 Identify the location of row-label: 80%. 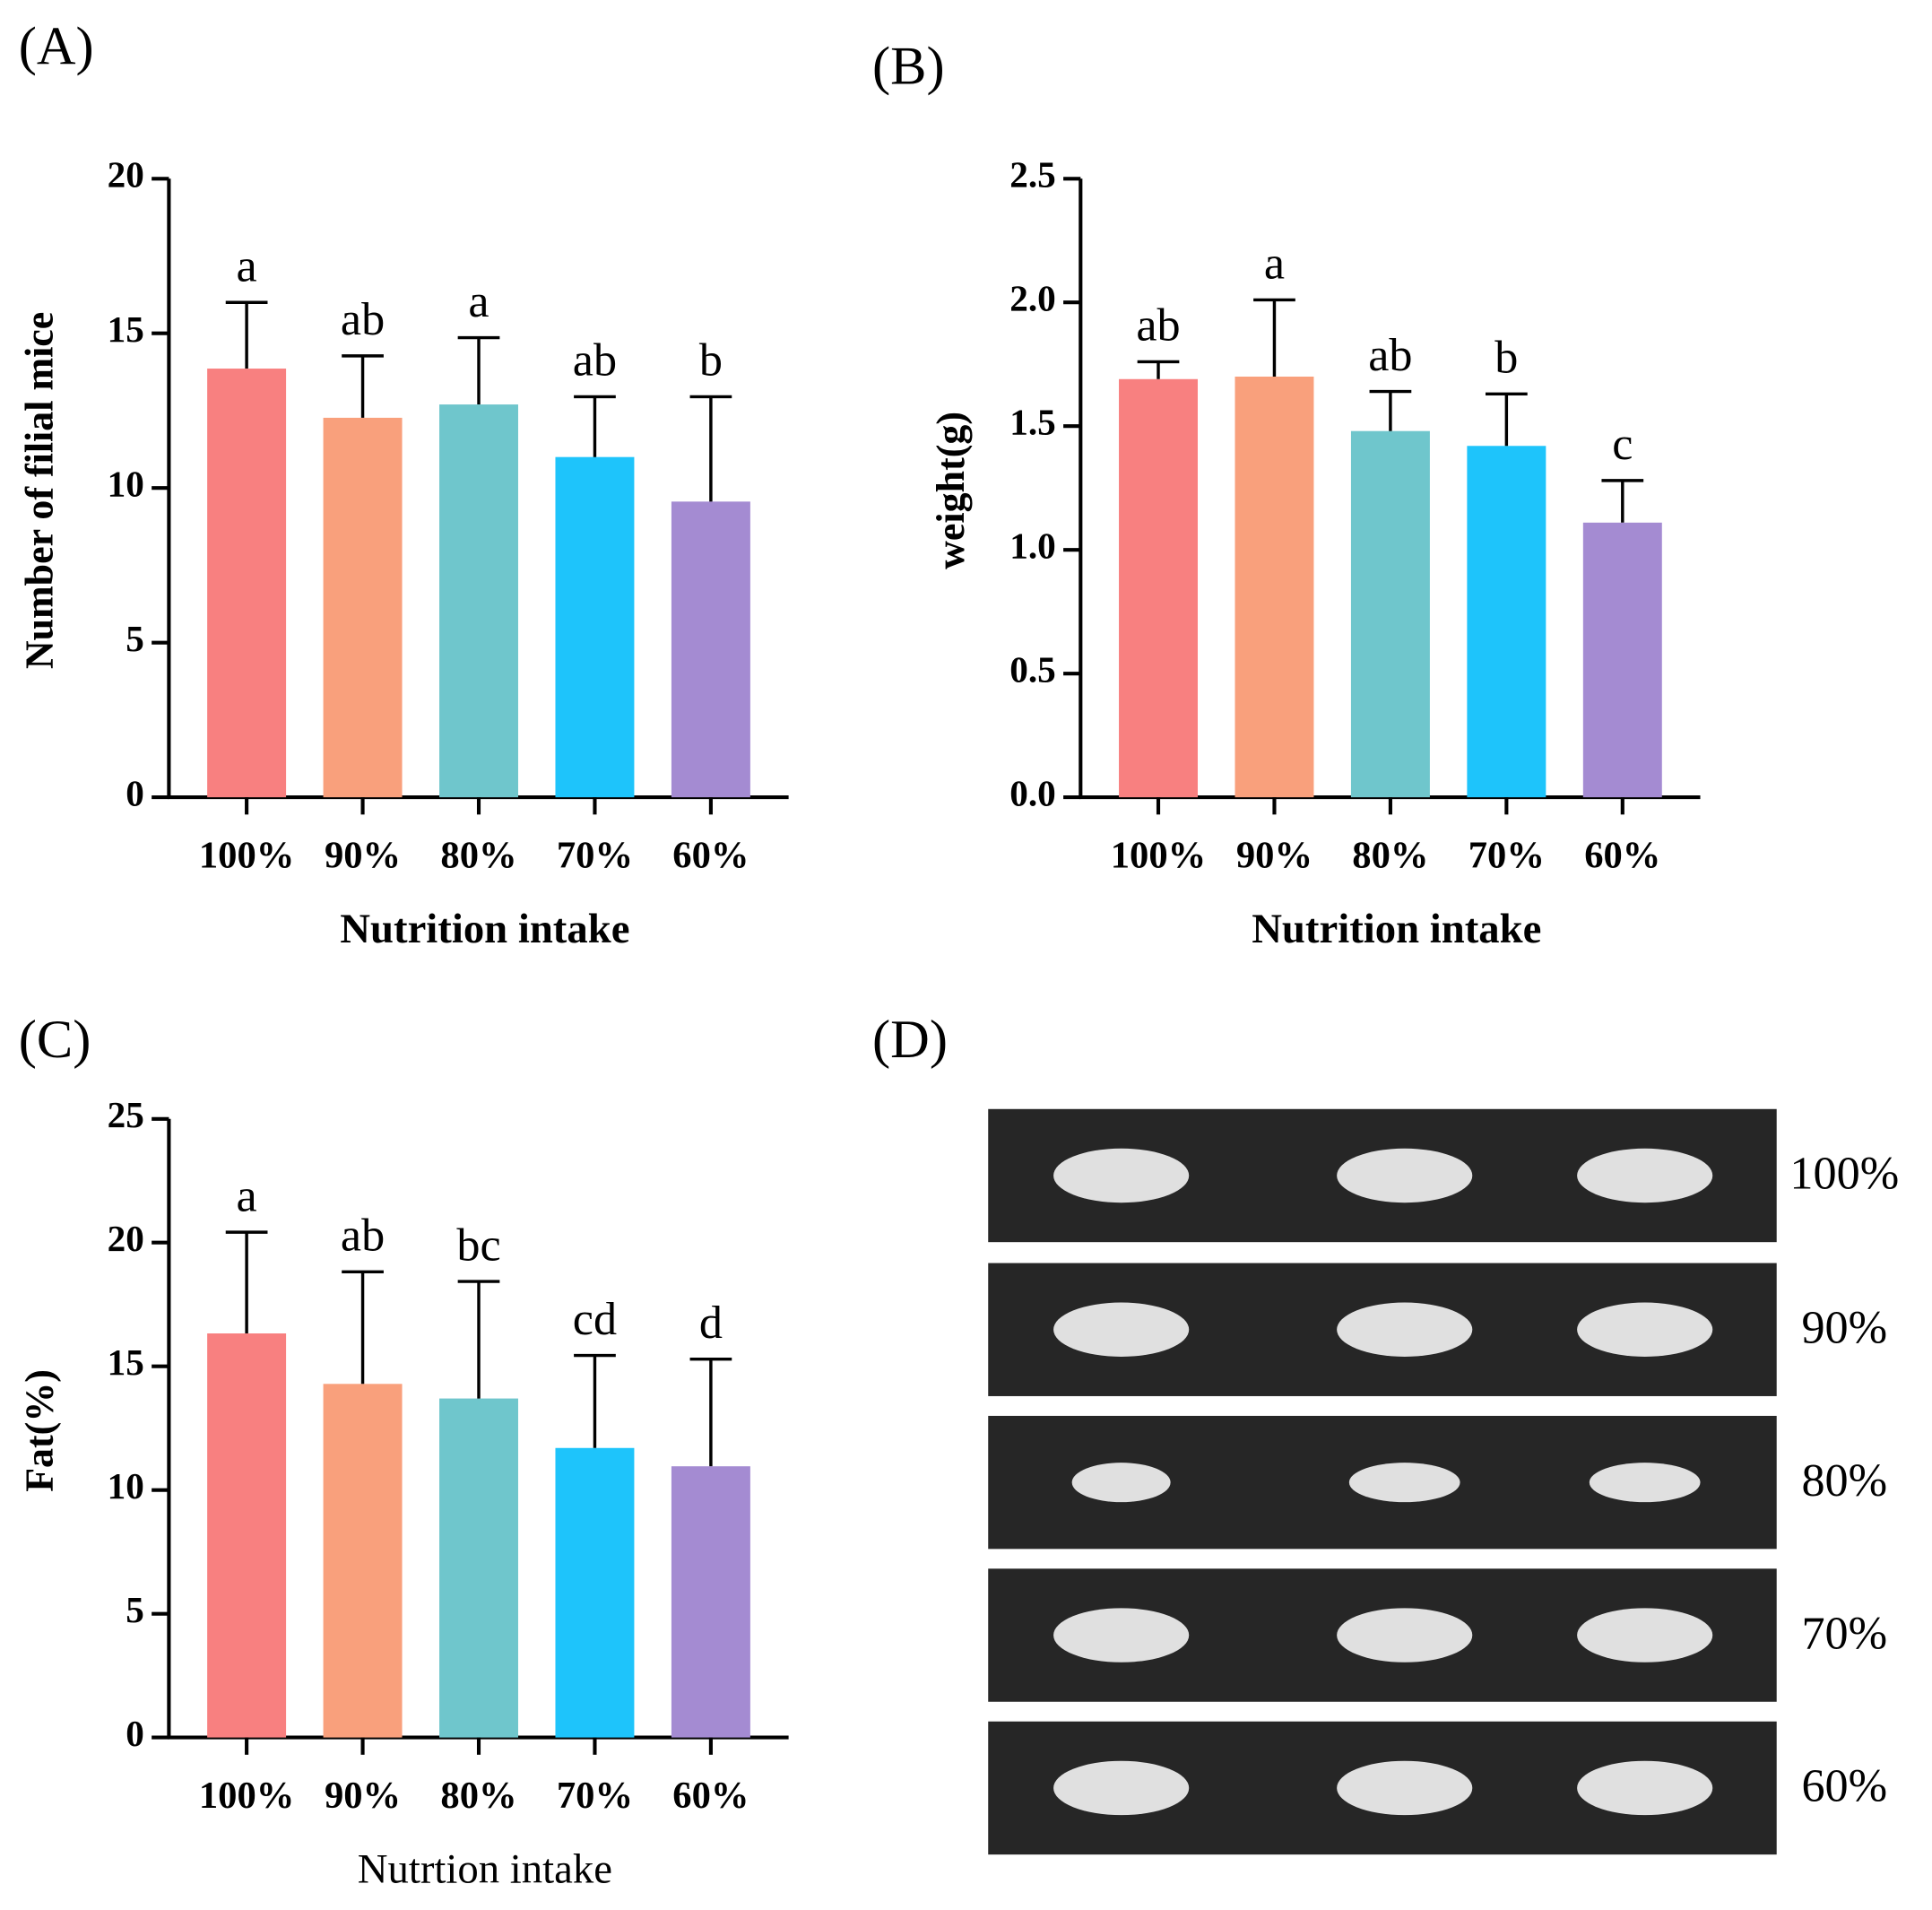
(1844, 1480).